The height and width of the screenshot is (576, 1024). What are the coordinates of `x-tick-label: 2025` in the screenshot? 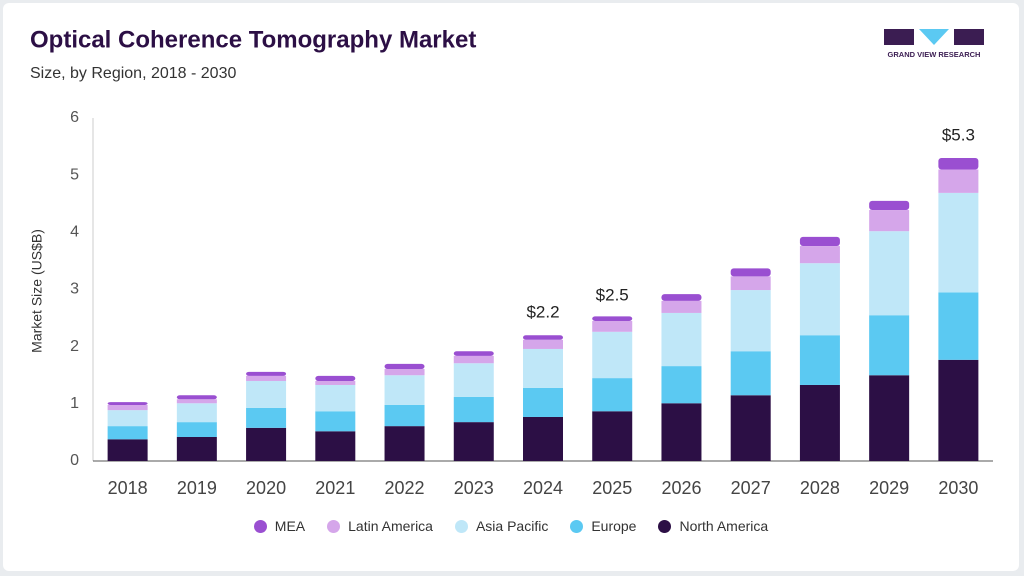 It's located at (612, 488).